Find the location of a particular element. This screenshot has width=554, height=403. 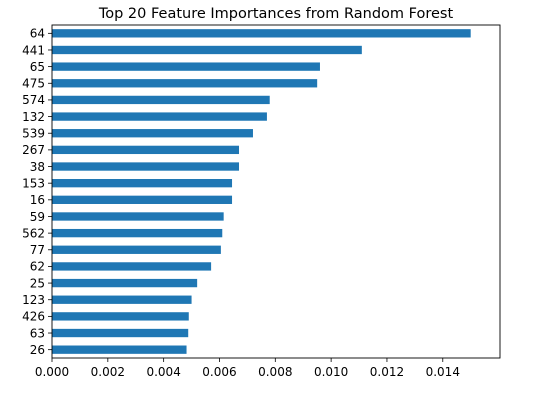

y-tick-label: 539 is located at coordinates (33, 134).